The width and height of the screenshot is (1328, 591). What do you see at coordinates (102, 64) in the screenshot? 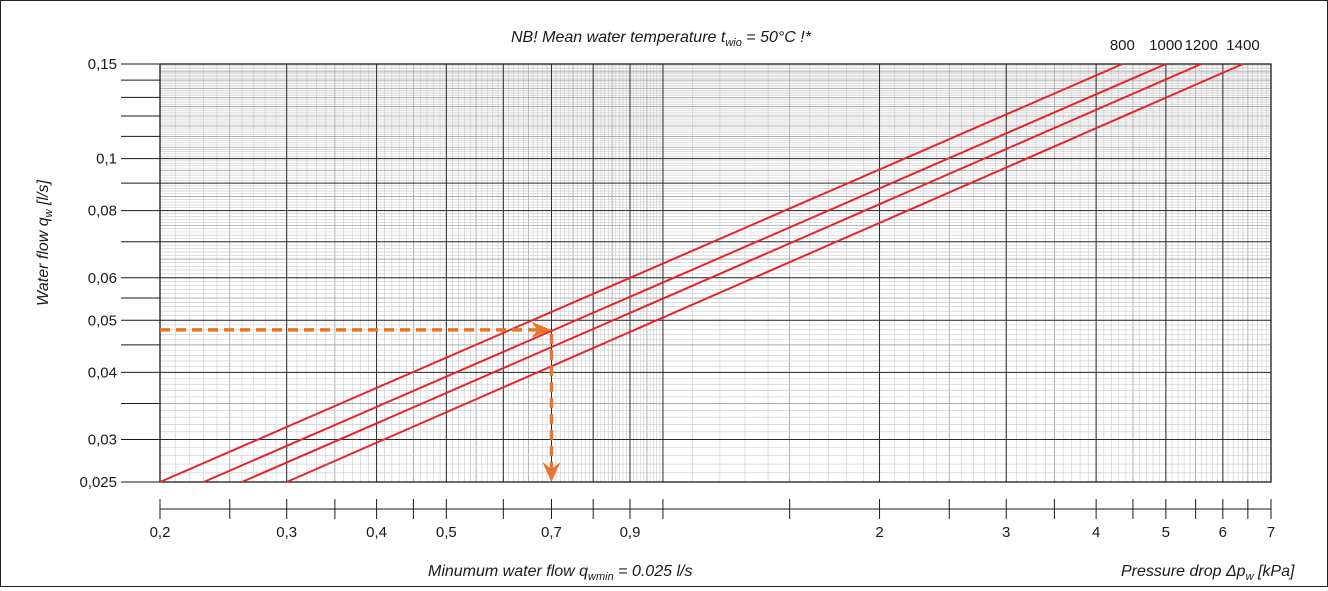
I see `y-tick-label: 0,15` at bounding box center [102, 64].